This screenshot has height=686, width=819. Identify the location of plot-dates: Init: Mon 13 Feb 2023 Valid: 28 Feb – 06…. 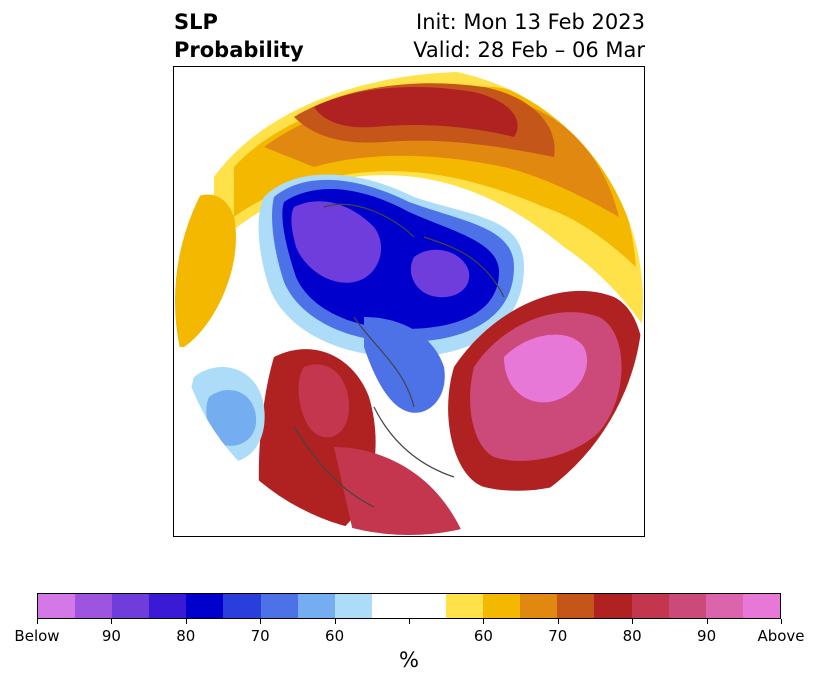
(529, 36).